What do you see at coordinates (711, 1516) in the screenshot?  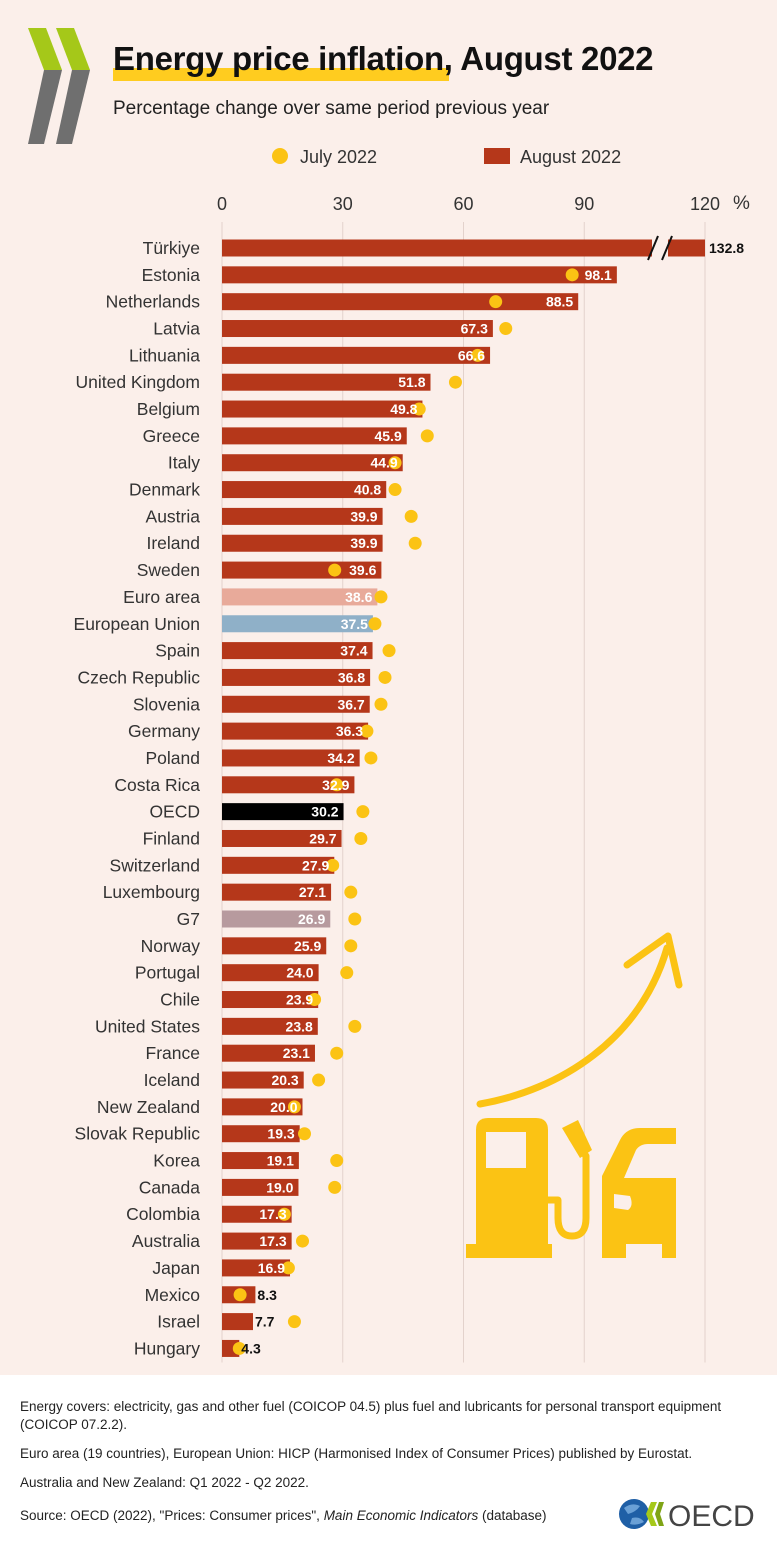 I see `oecd-logo-text: OECD` at bounding box center [711, 1516].